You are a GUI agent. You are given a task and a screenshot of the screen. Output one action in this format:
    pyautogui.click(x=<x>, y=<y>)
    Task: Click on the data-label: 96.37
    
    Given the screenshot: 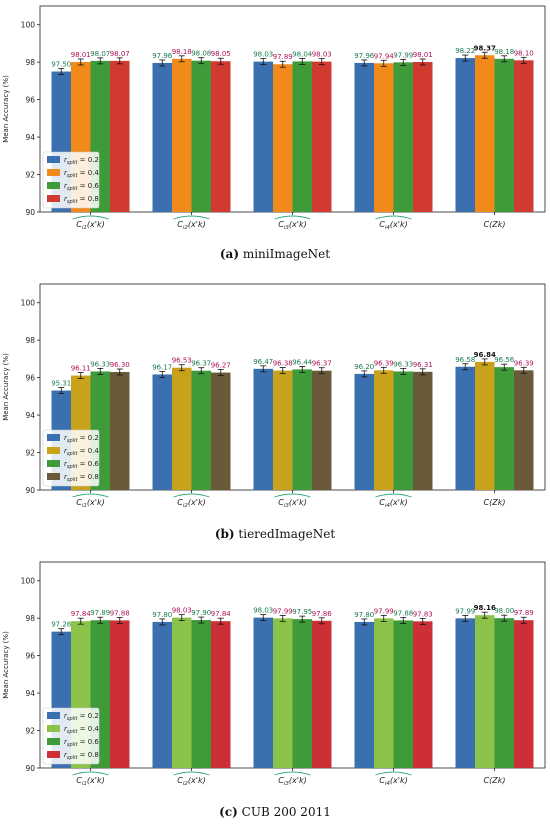 What is the action you would take?
    pyautogui.click(x=201, y=364)
    